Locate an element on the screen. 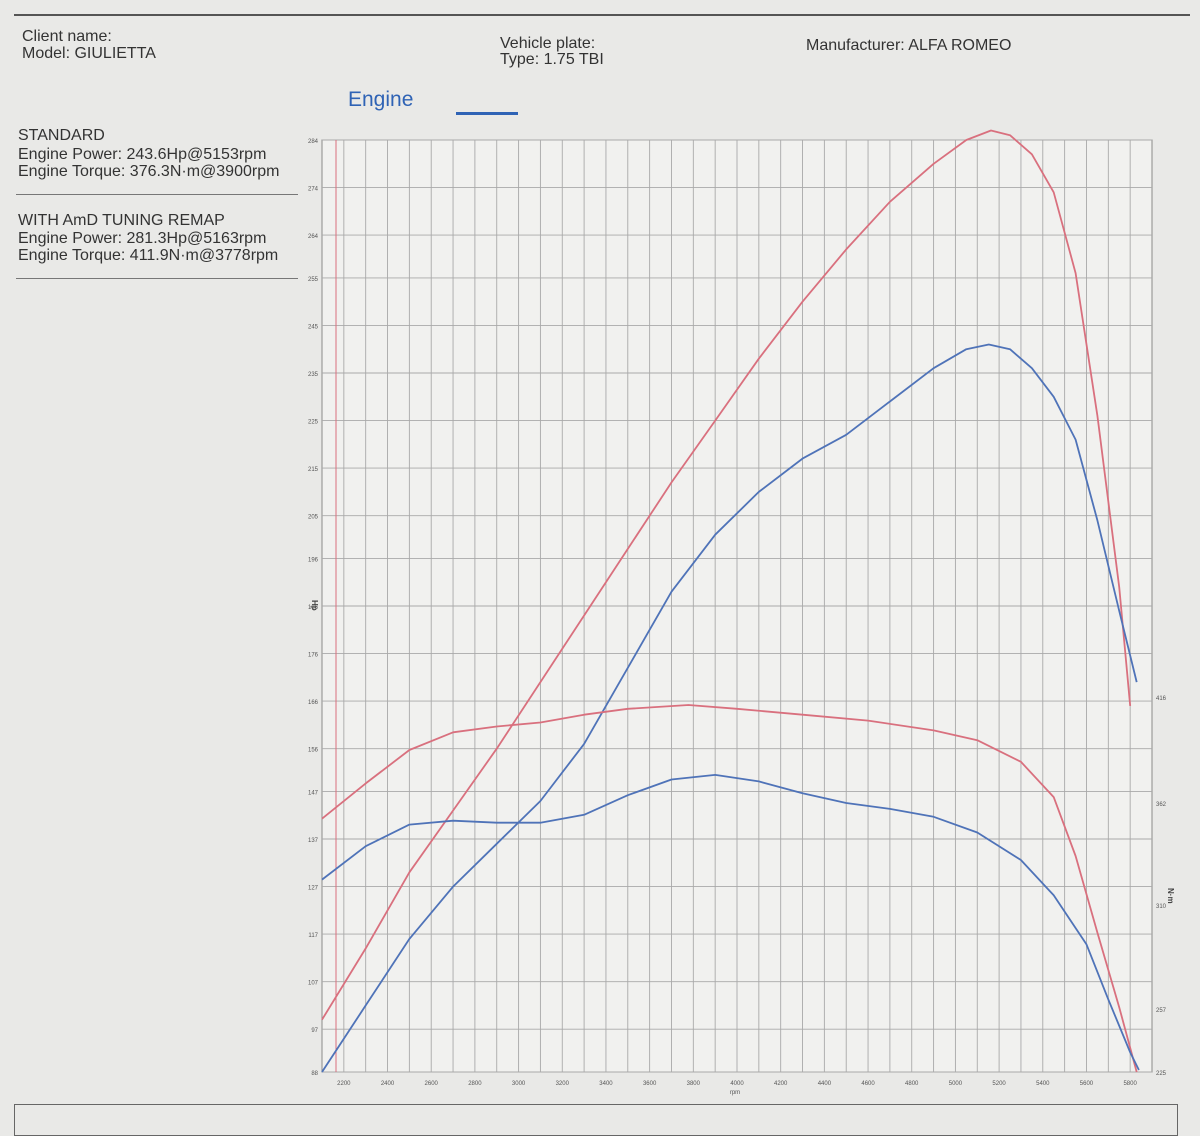 The width and height of the screenshot is (1200, 1136). x-tick-label: 5800 is located at coordinates (1130, 1084).